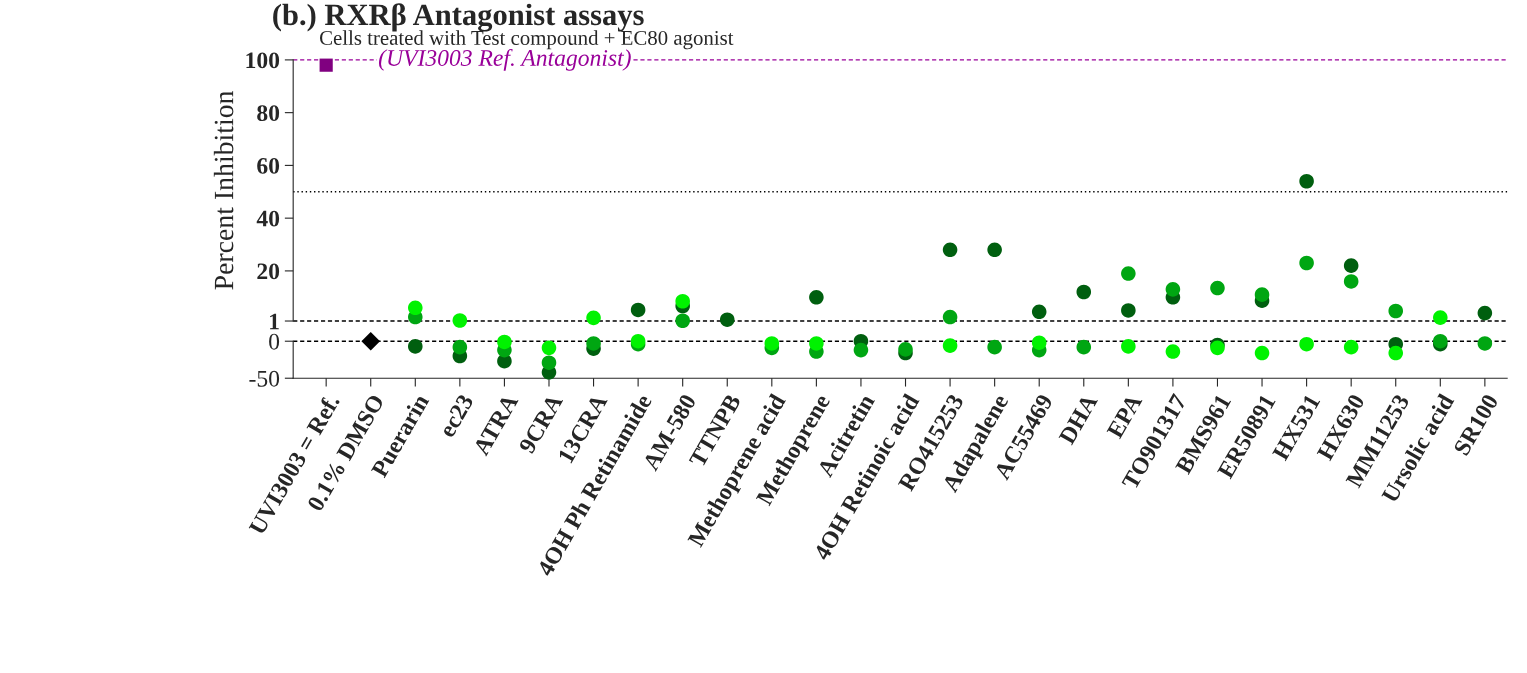  Describe the element at coordinates (268, 113) in the screenshot. I see `y-tick-label: 80` at that location.